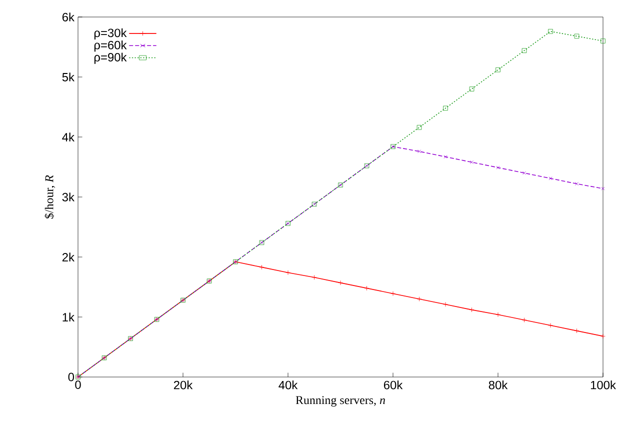 The height and width of the screenshot is (446, 627). I want to click on x-tick-label: 60k, so click(393, 385).